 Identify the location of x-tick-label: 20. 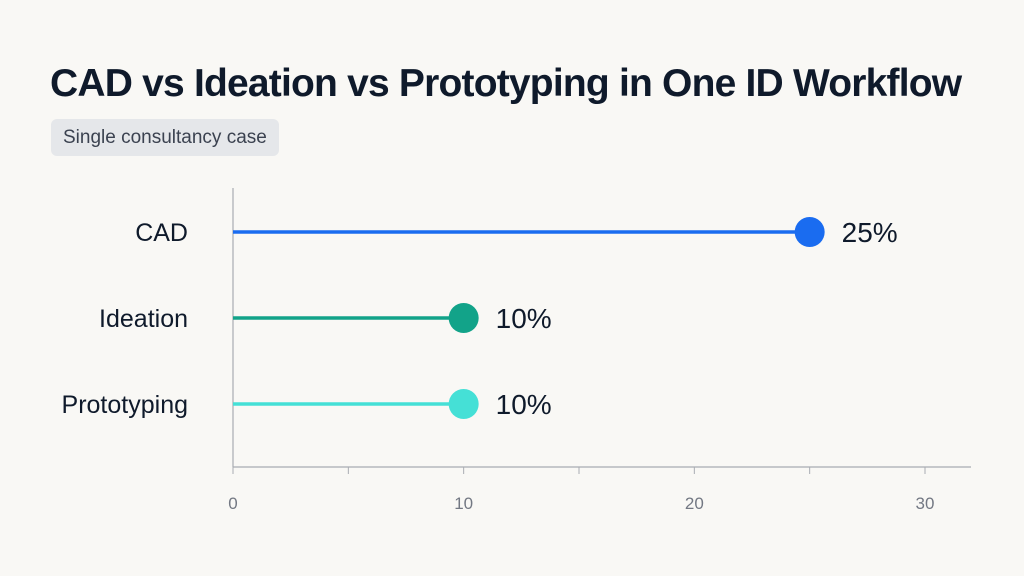
(694, 503).